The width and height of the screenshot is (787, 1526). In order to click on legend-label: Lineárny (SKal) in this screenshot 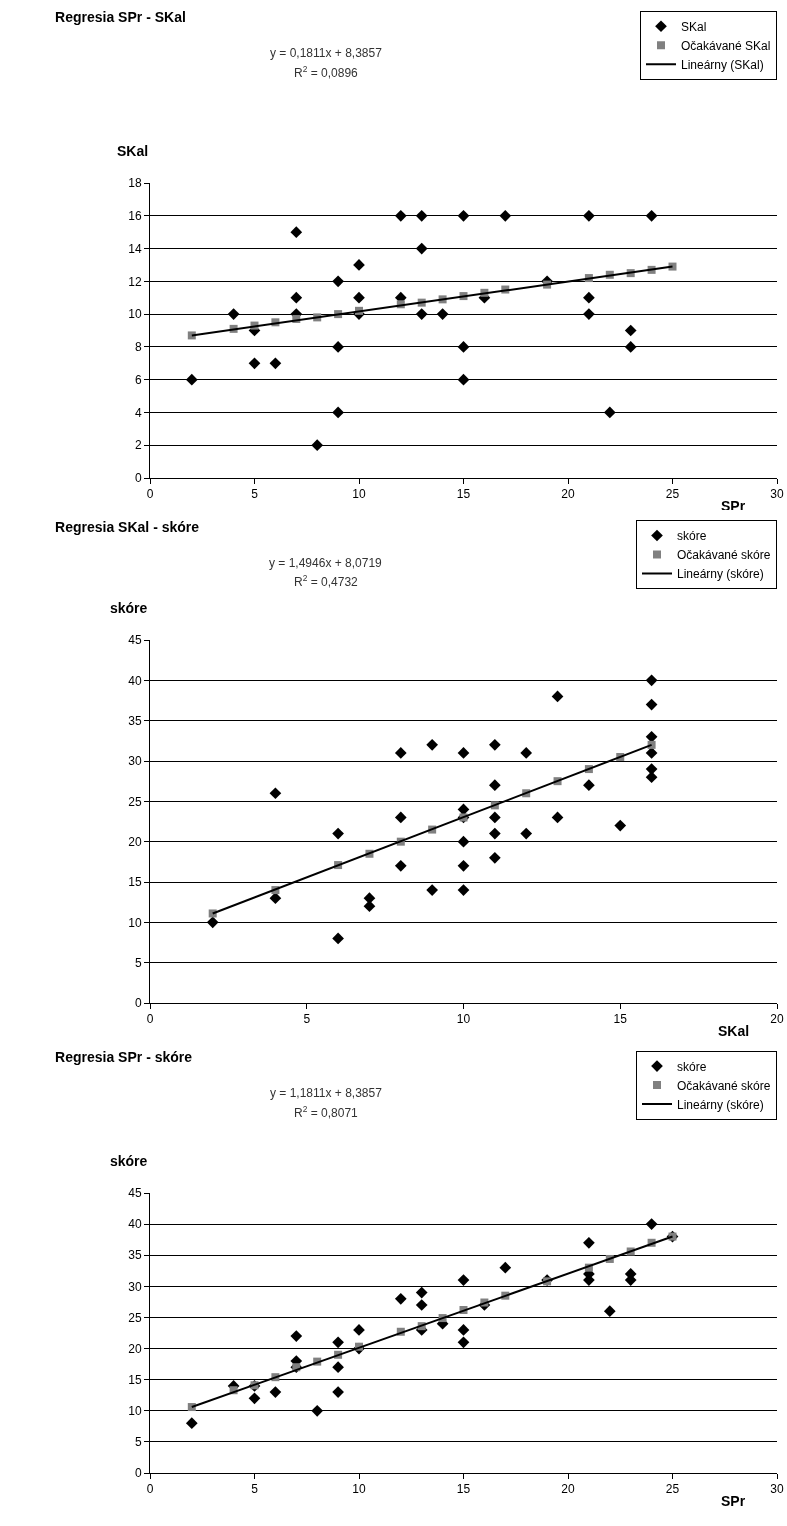, I will do `click(722, 64)`.